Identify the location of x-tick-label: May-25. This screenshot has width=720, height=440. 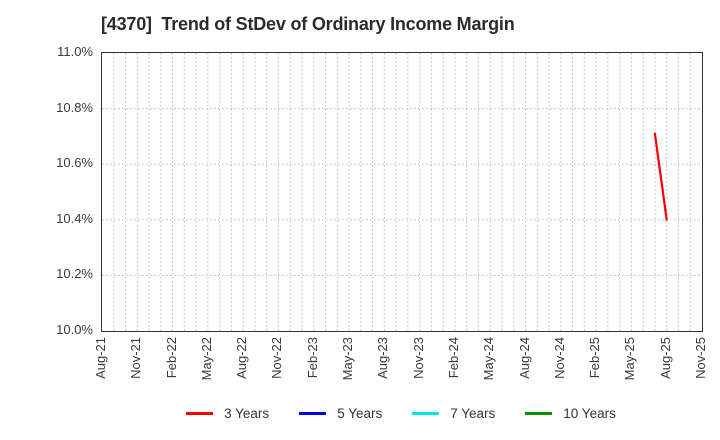
(630, 359).